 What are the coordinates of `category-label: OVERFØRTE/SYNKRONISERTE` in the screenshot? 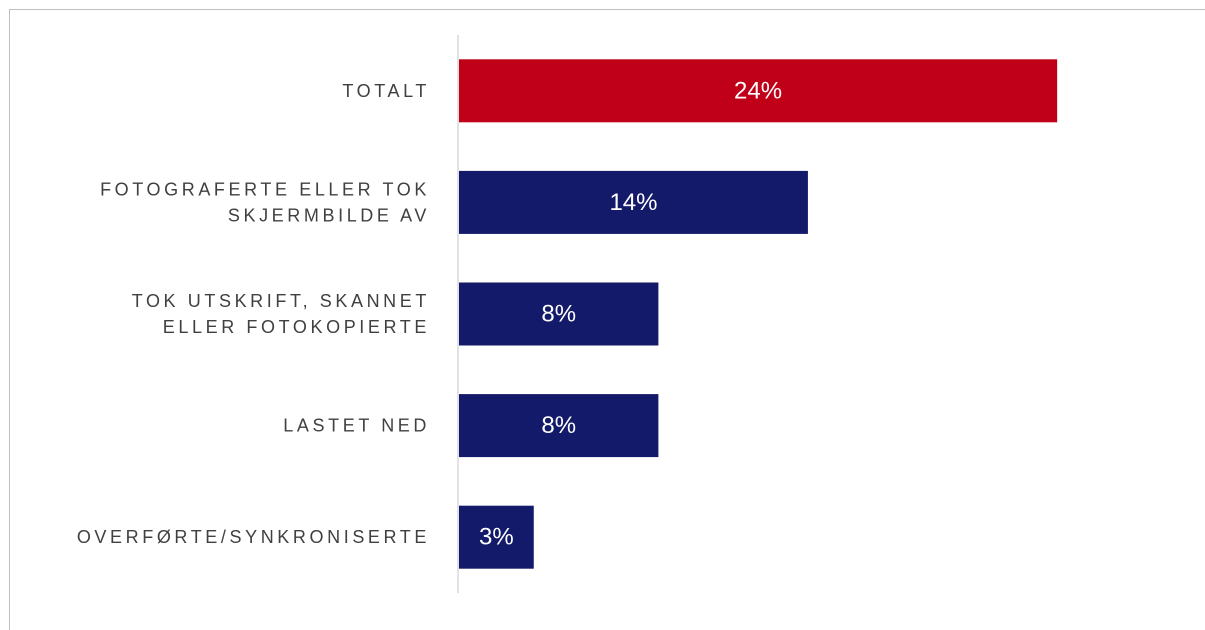 It's located at (253, 537).